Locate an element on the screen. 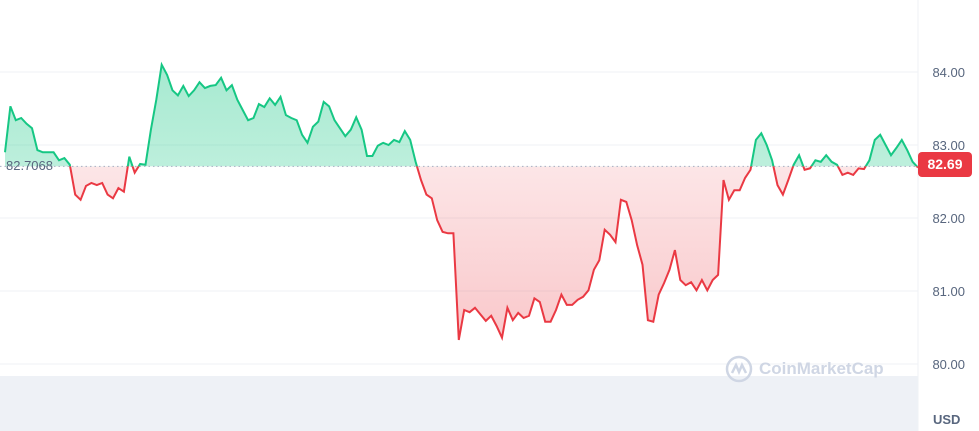 This screenshot has height=431, width=979. watermark-text: CoinMarketCap is located at coordinates (821, 368).